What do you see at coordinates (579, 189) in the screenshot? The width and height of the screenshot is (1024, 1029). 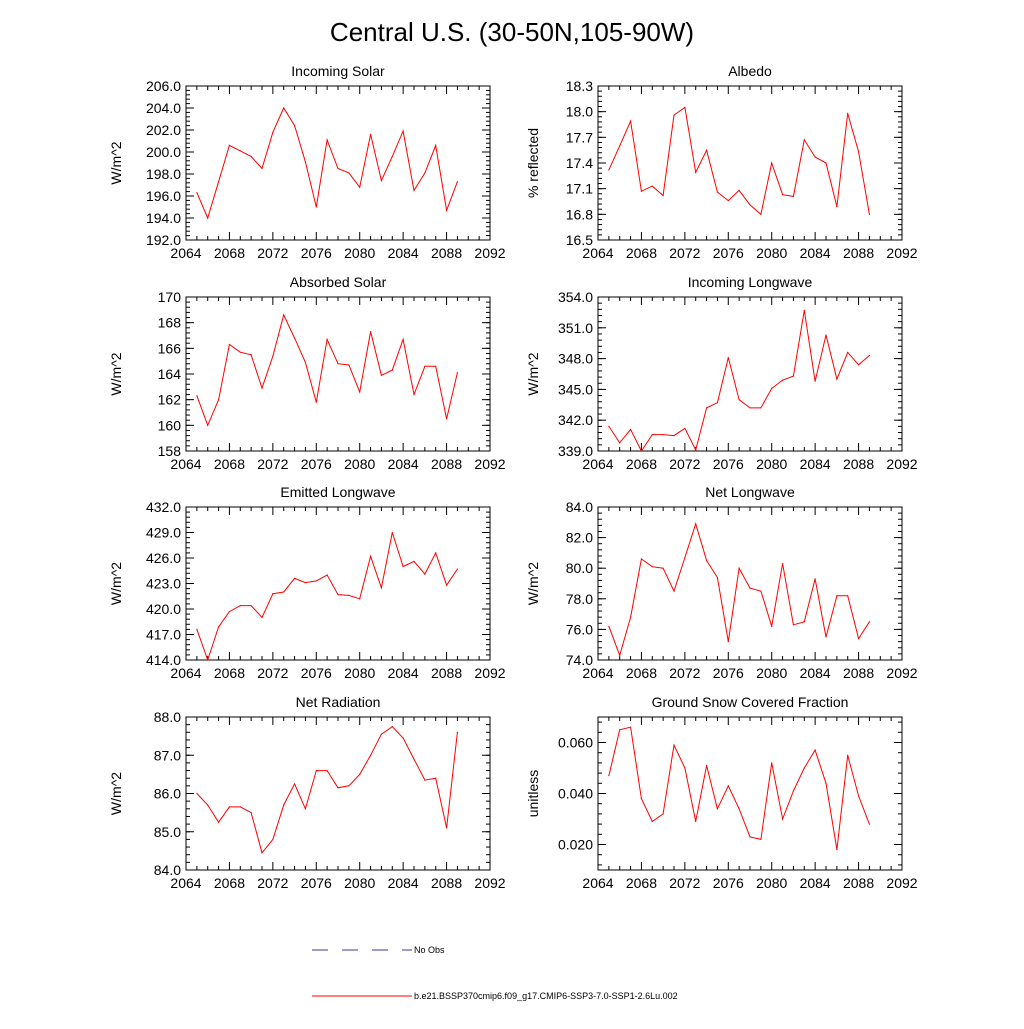 I see `y-tick-label: 17.1` at bounding box center [579, 189].